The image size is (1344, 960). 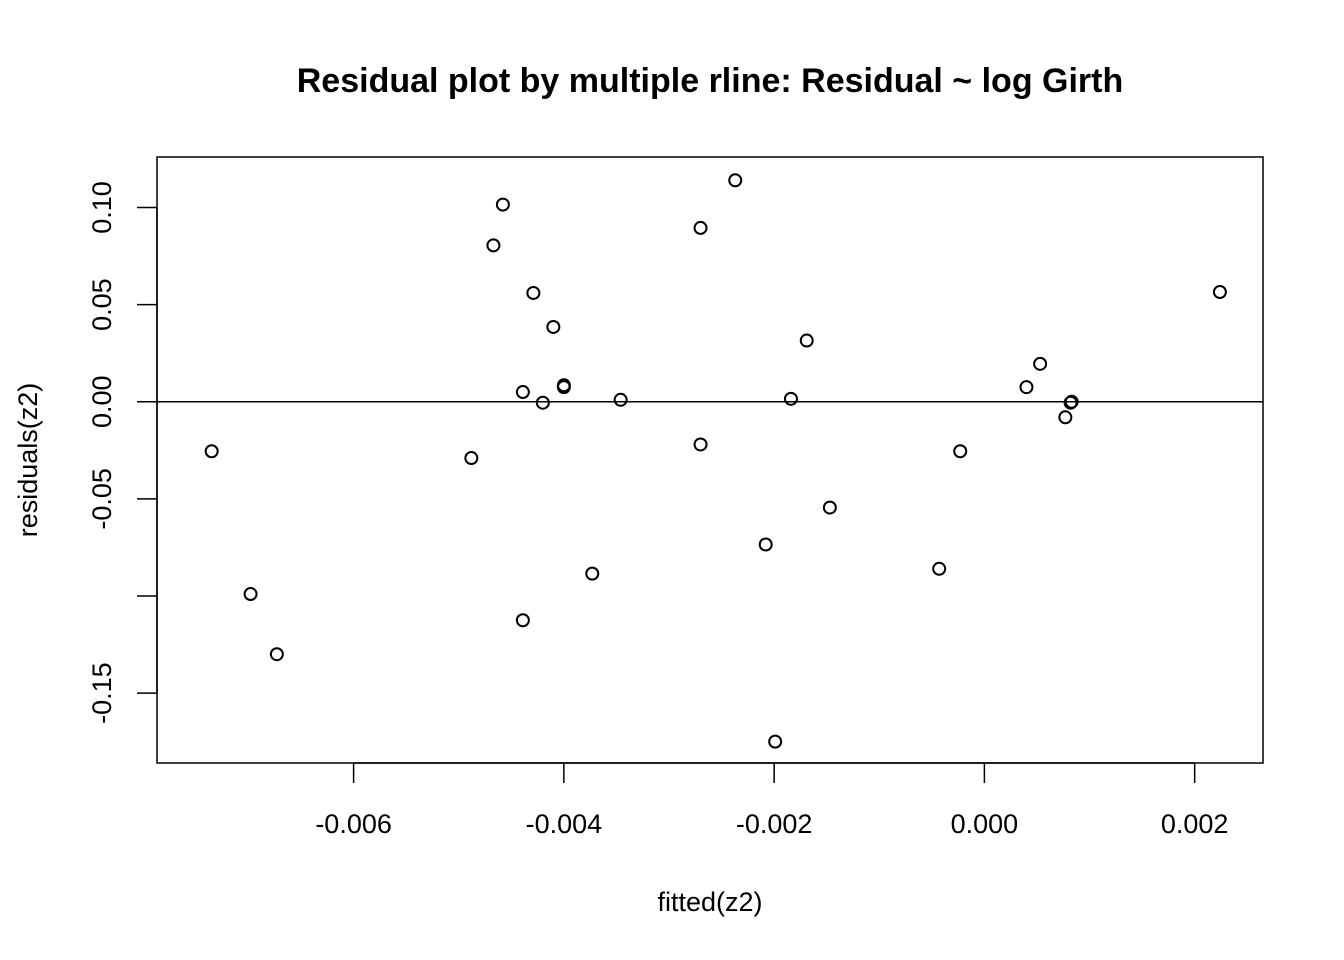 What do you see at coordinates (1195, 824) in the screenshot?
I see `x-tick-label: 0.002` at bounding box center [1195, 824].